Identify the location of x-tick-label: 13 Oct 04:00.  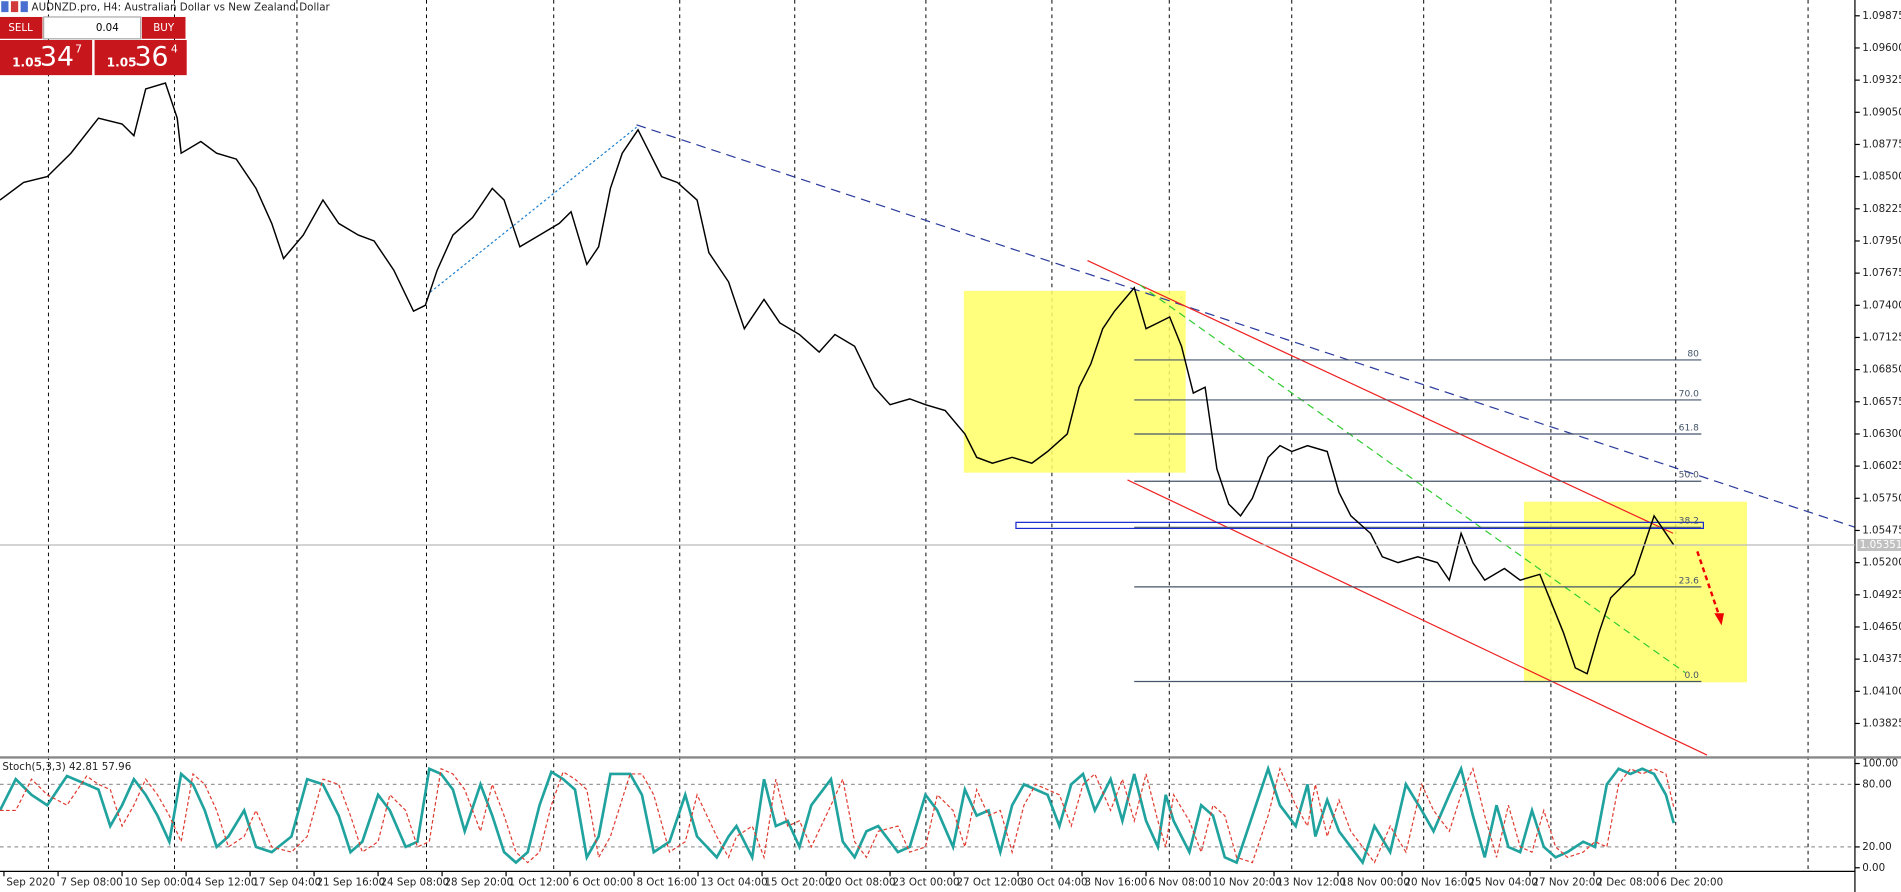
(733, 882).